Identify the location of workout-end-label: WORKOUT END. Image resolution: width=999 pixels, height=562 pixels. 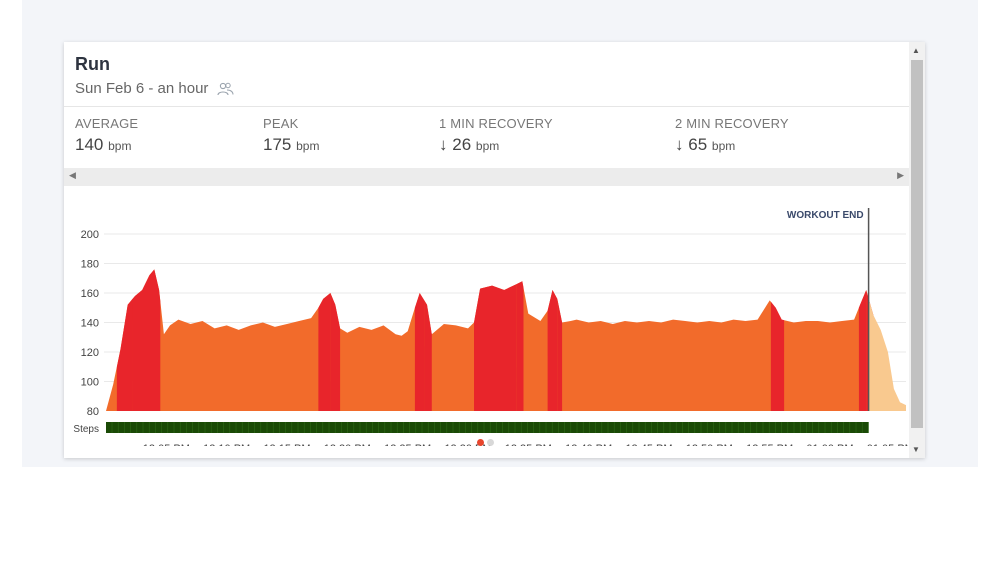
(825, 215).